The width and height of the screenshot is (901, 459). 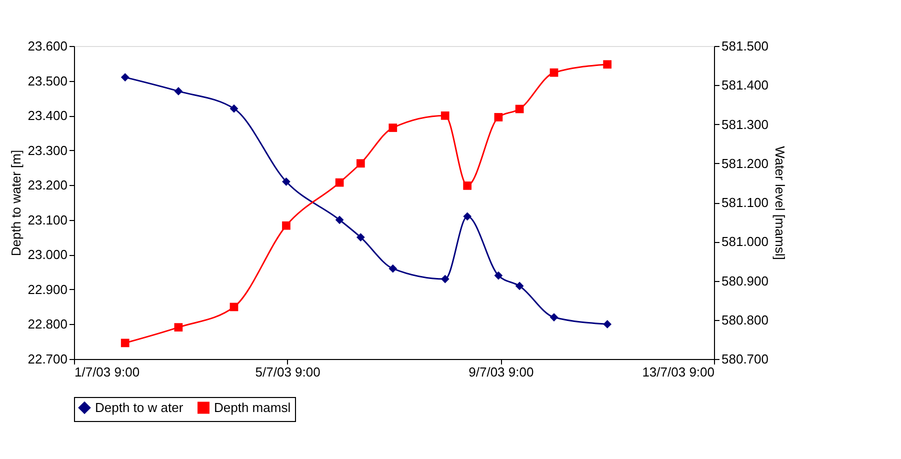 What do you see at coordinates (287, 372) in the screenshot?
I see `x-tick-label: 5/7/03 9:00` at bounding box center [287, 372].